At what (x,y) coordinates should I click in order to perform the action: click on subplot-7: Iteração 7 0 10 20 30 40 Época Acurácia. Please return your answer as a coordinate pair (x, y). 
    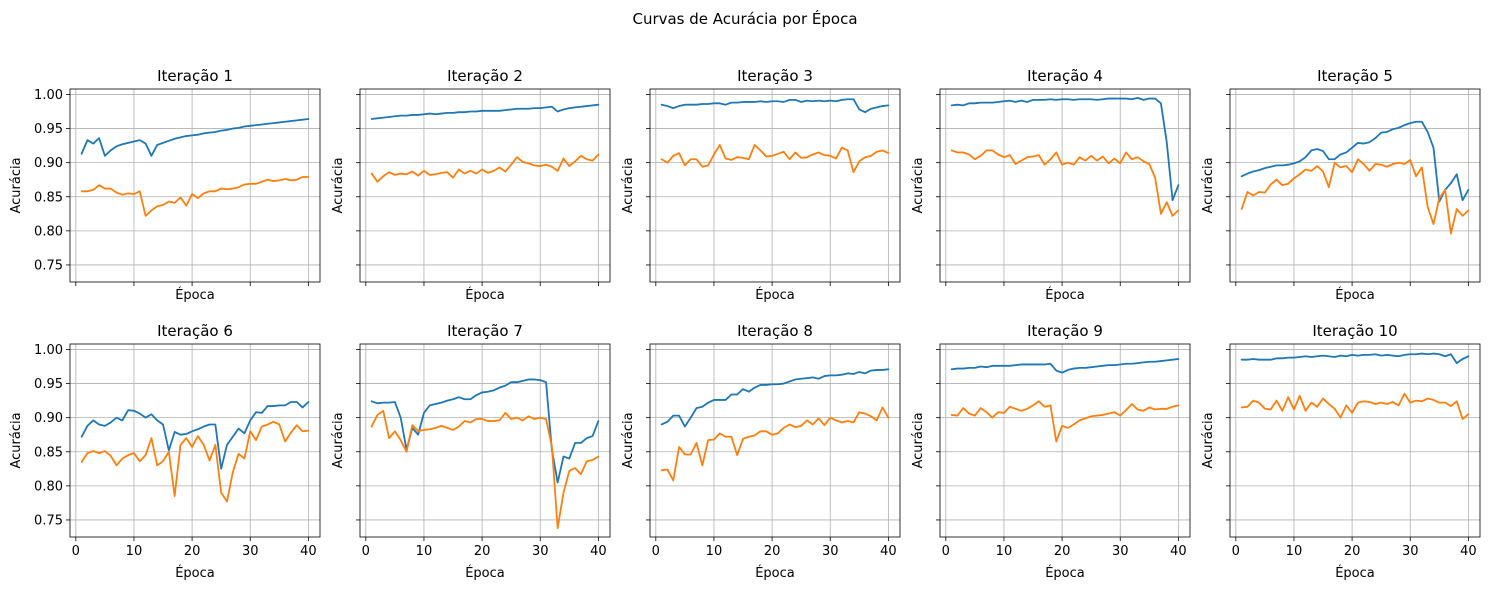
    Looking at the image, I should click on (471, 451).